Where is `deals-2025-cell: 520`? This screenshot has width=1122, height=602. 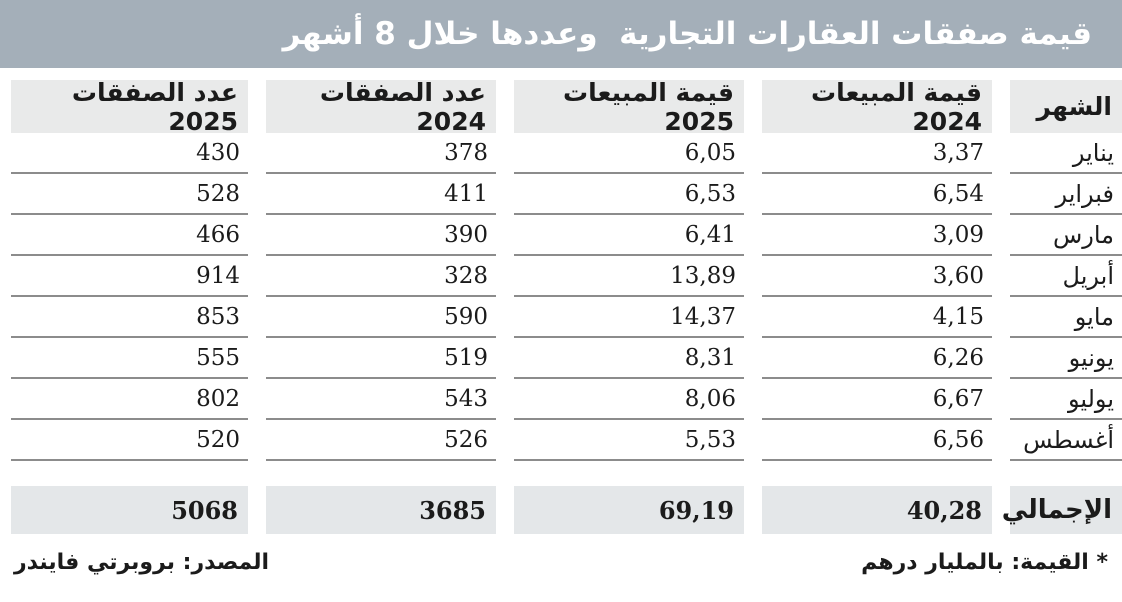 deals-2025-cell: 520 is located at coordinates (129, 440).